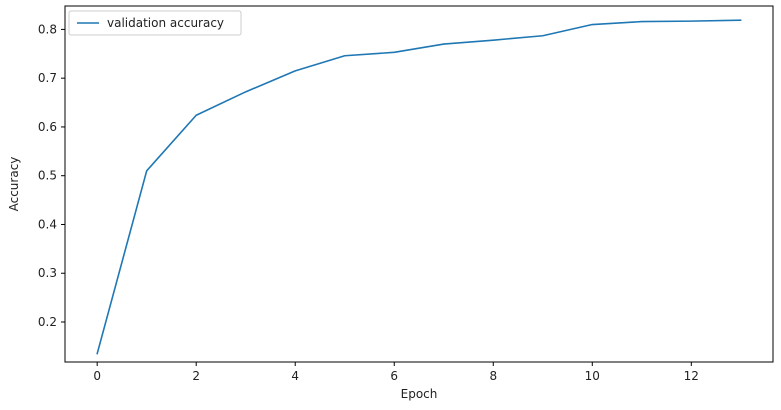 This screenshot has height=410, width=781. What do you see at coordinates (47, 224) in the screenshot?
I see `y-tick-label: 0.4` at bounding box center [47, 224].